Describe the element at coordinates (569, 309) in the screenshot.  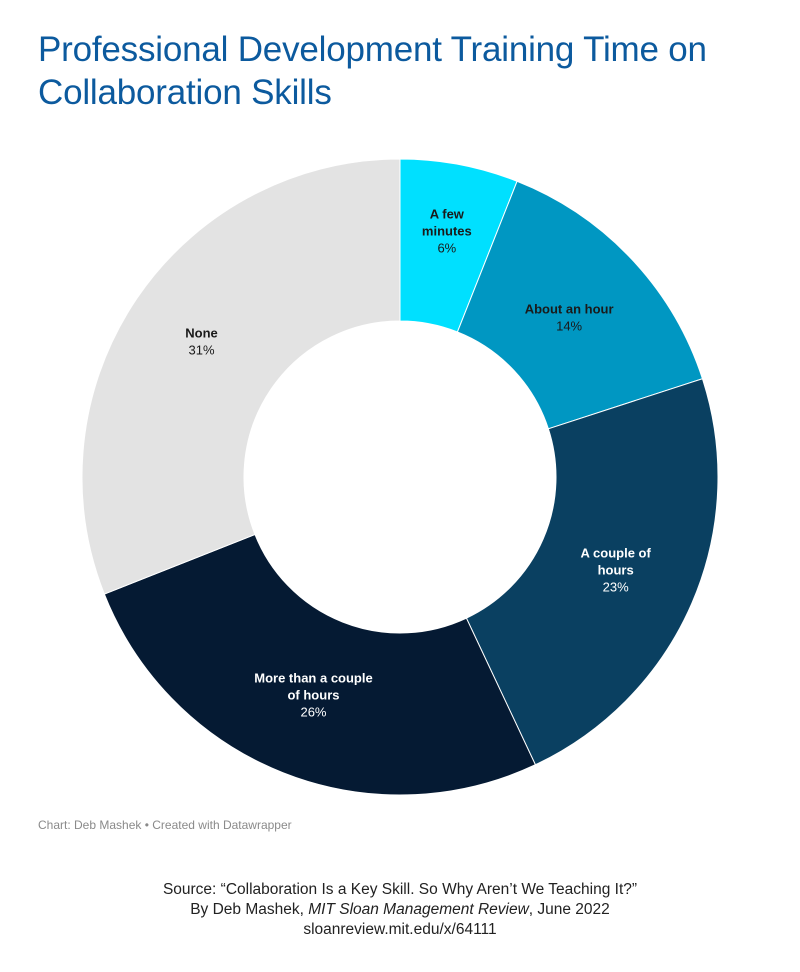
I see `slice-category-text: About an hour` at that location.